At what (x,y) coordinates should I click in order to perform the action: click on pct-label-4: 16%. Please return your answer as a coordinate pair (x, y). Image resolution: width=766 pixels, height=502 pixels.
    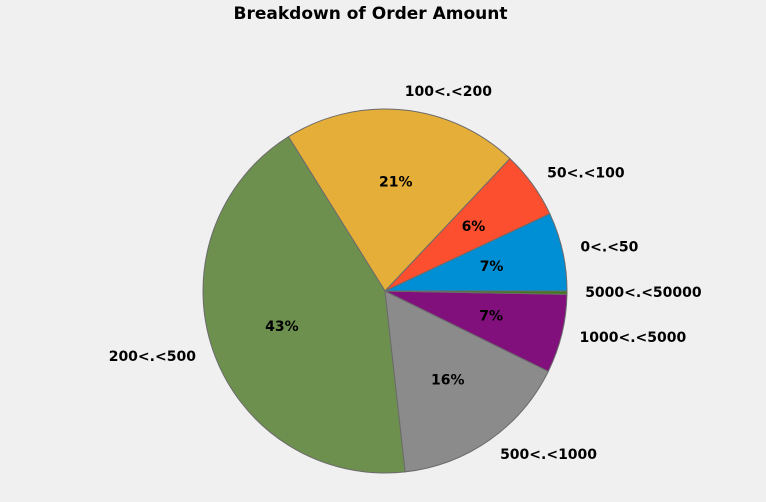
    Looking at the image, I should click on (448, 380).